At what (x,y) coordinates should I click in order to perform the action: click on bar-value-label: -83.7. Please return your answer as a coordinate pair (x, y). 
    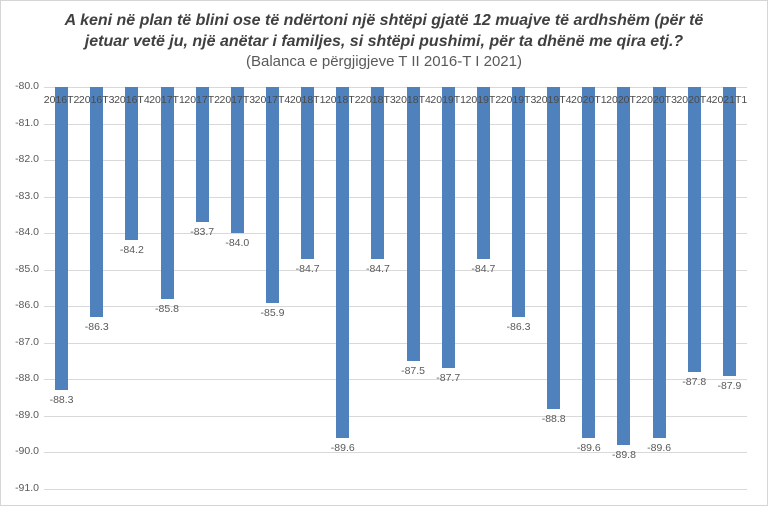
    Looking at the image, I should click on (202, 232).